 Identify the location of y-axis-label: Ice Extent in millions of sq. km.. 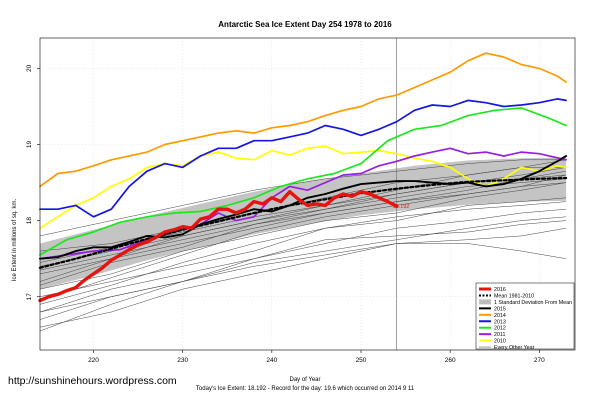
(15, 239).